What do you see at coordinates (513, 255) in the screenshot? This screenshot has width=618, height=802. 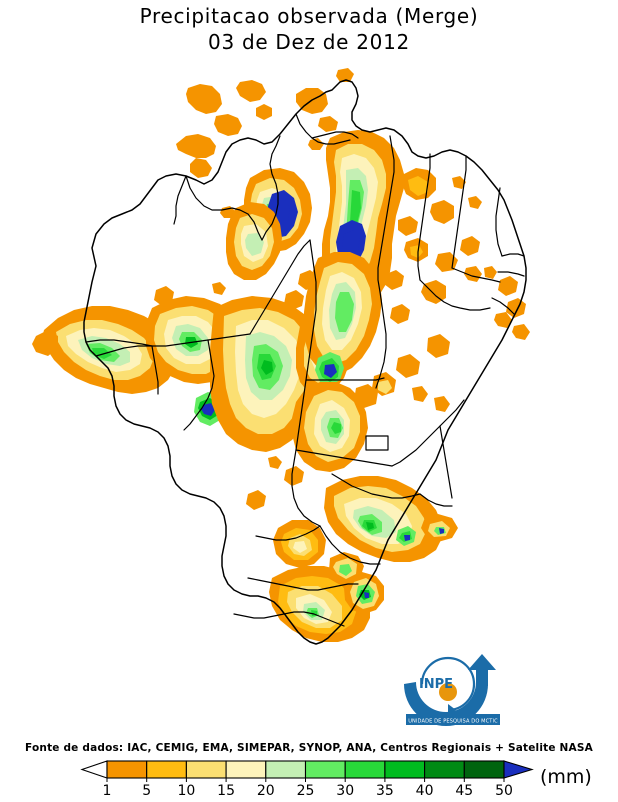 I see `state-border-rn-paraiba` at bounding box center [513, 255].